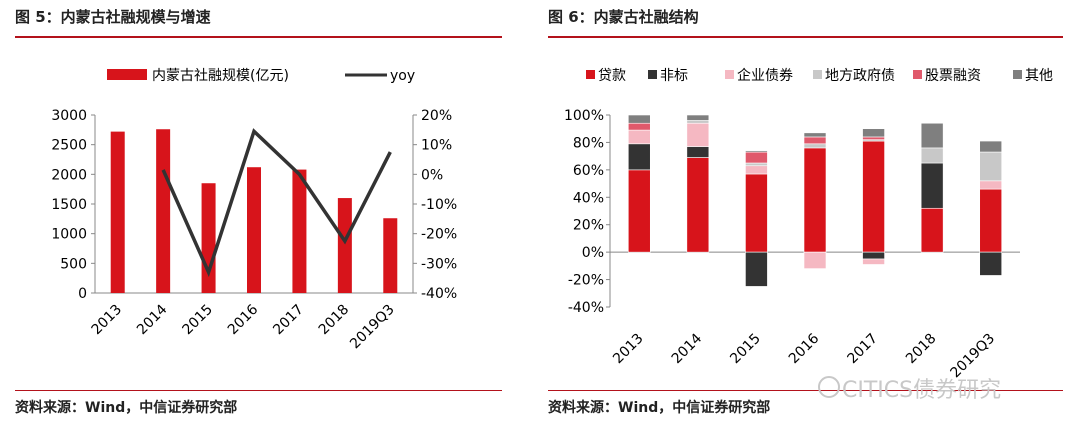  I want to click on right-source-note: 资料来源：Wind，中信证券研究部, so click(659, 408).